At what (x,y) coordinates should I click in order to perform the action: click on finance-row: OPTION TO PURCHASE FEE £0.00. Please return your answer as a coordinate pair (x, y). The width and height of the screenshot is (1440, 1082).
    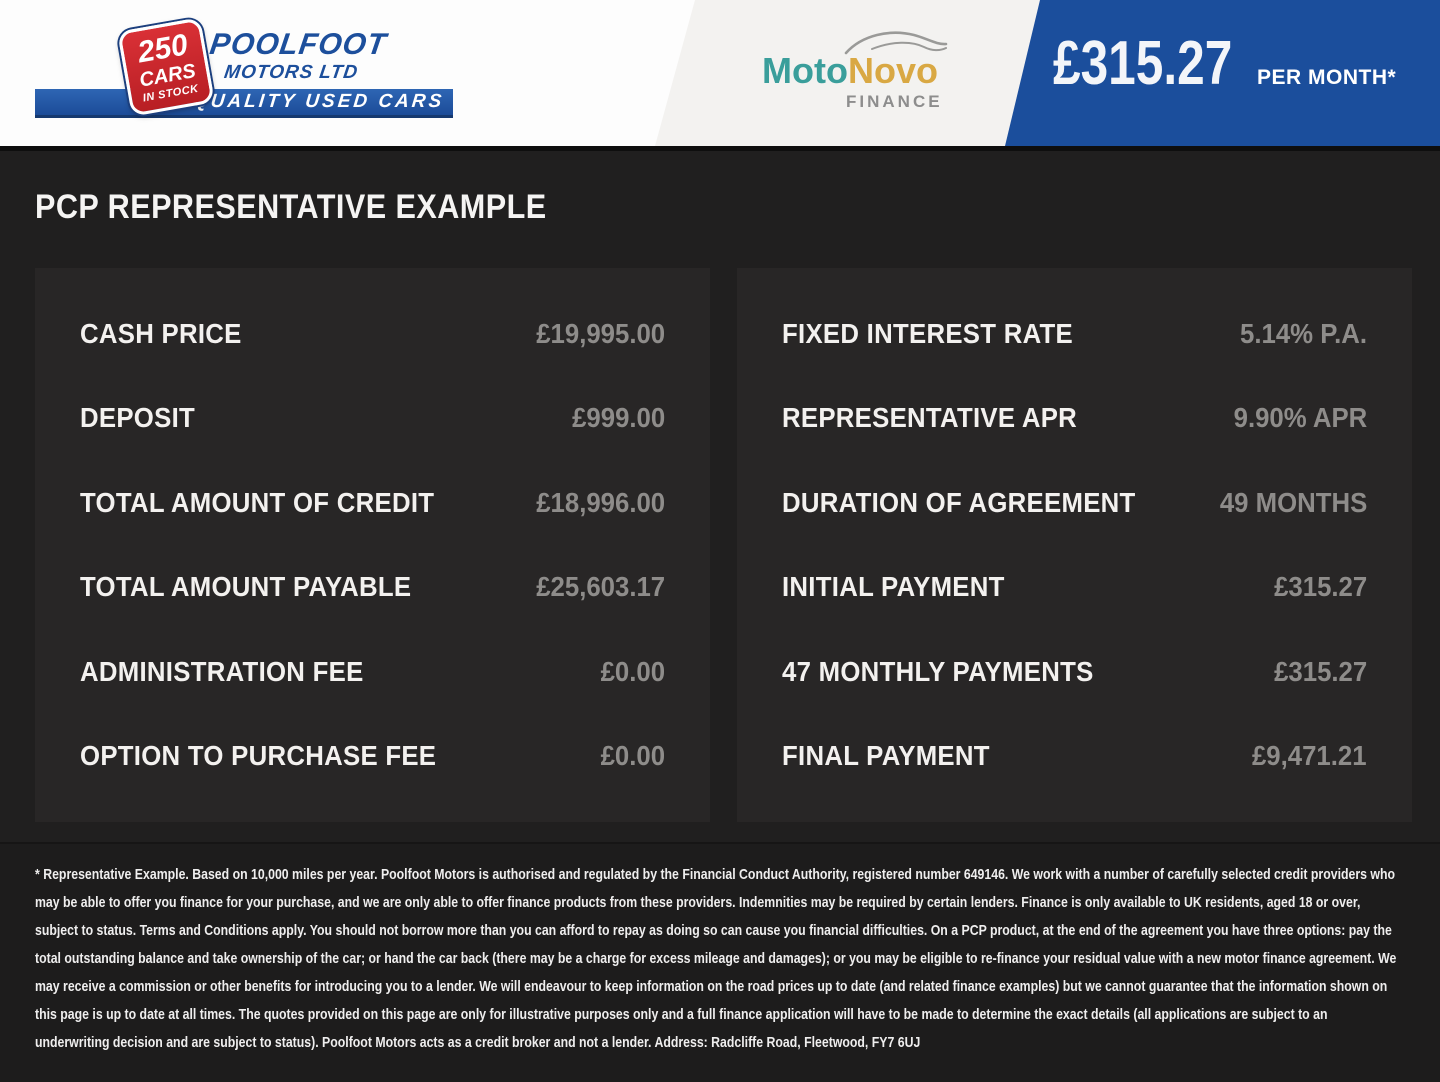
    Looking at the image, I should click on (372, 756).